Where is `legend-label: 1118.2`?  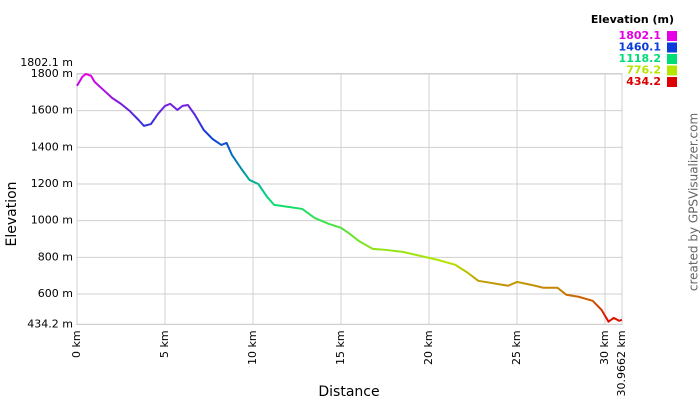 legend-label: 1118.2 is located at coordinates (640, 58).